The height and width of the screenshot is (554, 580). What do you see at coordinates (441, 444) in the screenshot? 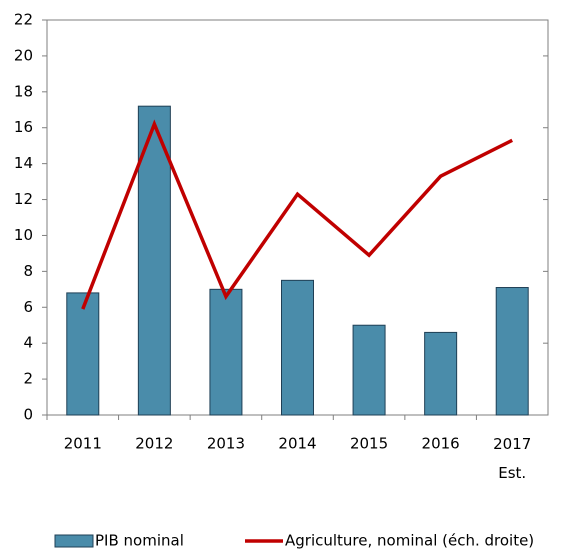
I see `x-tick-label: 2016` at bounding box center [441, 444].